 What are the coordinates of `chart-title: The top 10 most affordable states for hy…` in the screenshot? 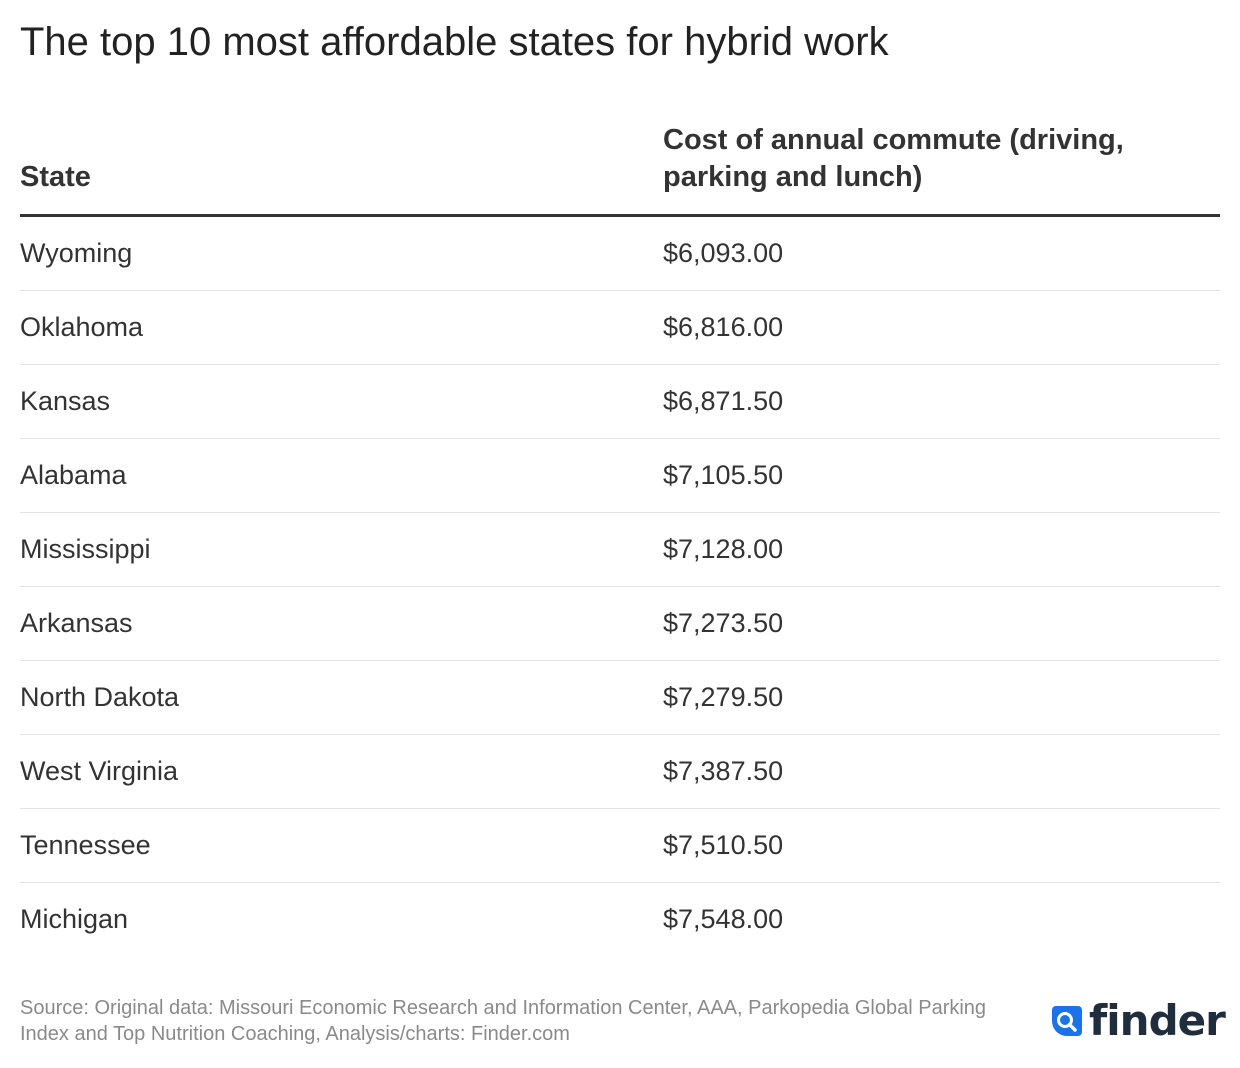 It's located at (454, 42).